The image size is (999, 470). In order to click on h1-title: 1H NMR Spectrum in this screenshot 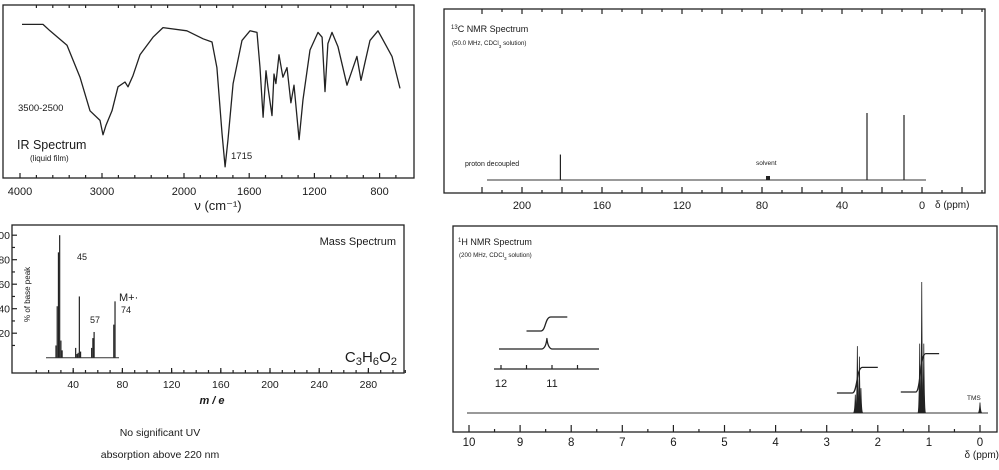, I will do `click(495, 242)`.